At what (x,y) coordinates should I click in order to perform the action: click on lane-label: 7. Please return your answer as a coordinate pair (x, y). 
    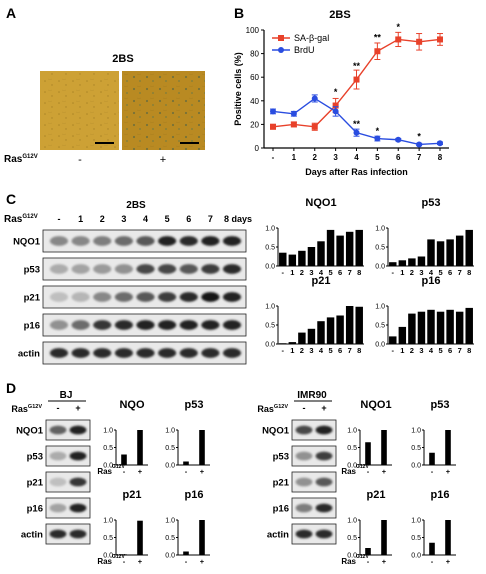
    Looking at the image, I should click on (210, 219).